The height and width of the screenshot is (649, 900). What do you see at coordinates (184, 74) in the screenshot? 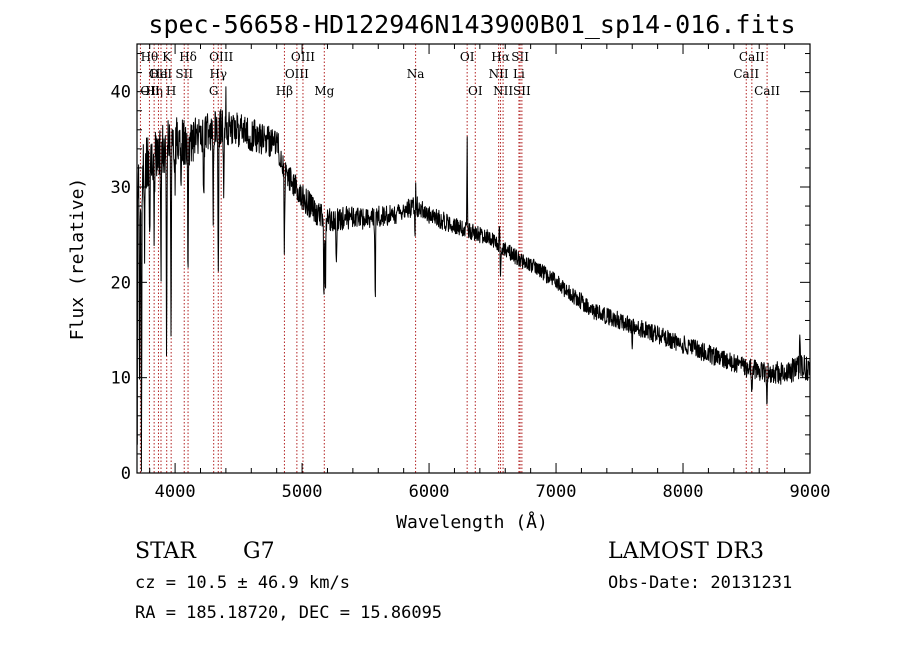
I see `line-label-7: SII` at bounding box center [184, 74].